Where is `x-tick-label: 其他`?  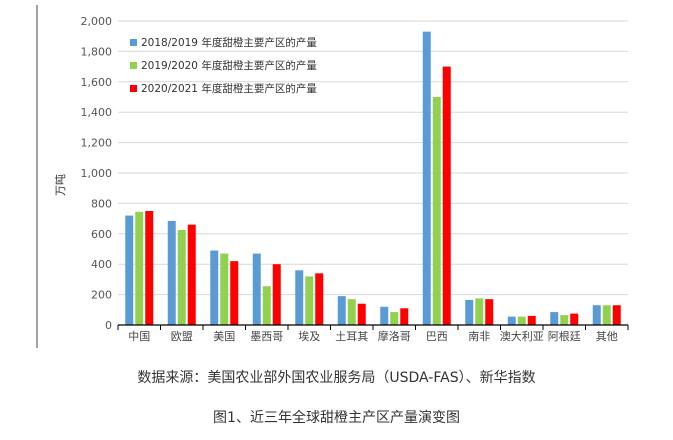
x-tick-label: 其他 is located at coordinates (607, 336).